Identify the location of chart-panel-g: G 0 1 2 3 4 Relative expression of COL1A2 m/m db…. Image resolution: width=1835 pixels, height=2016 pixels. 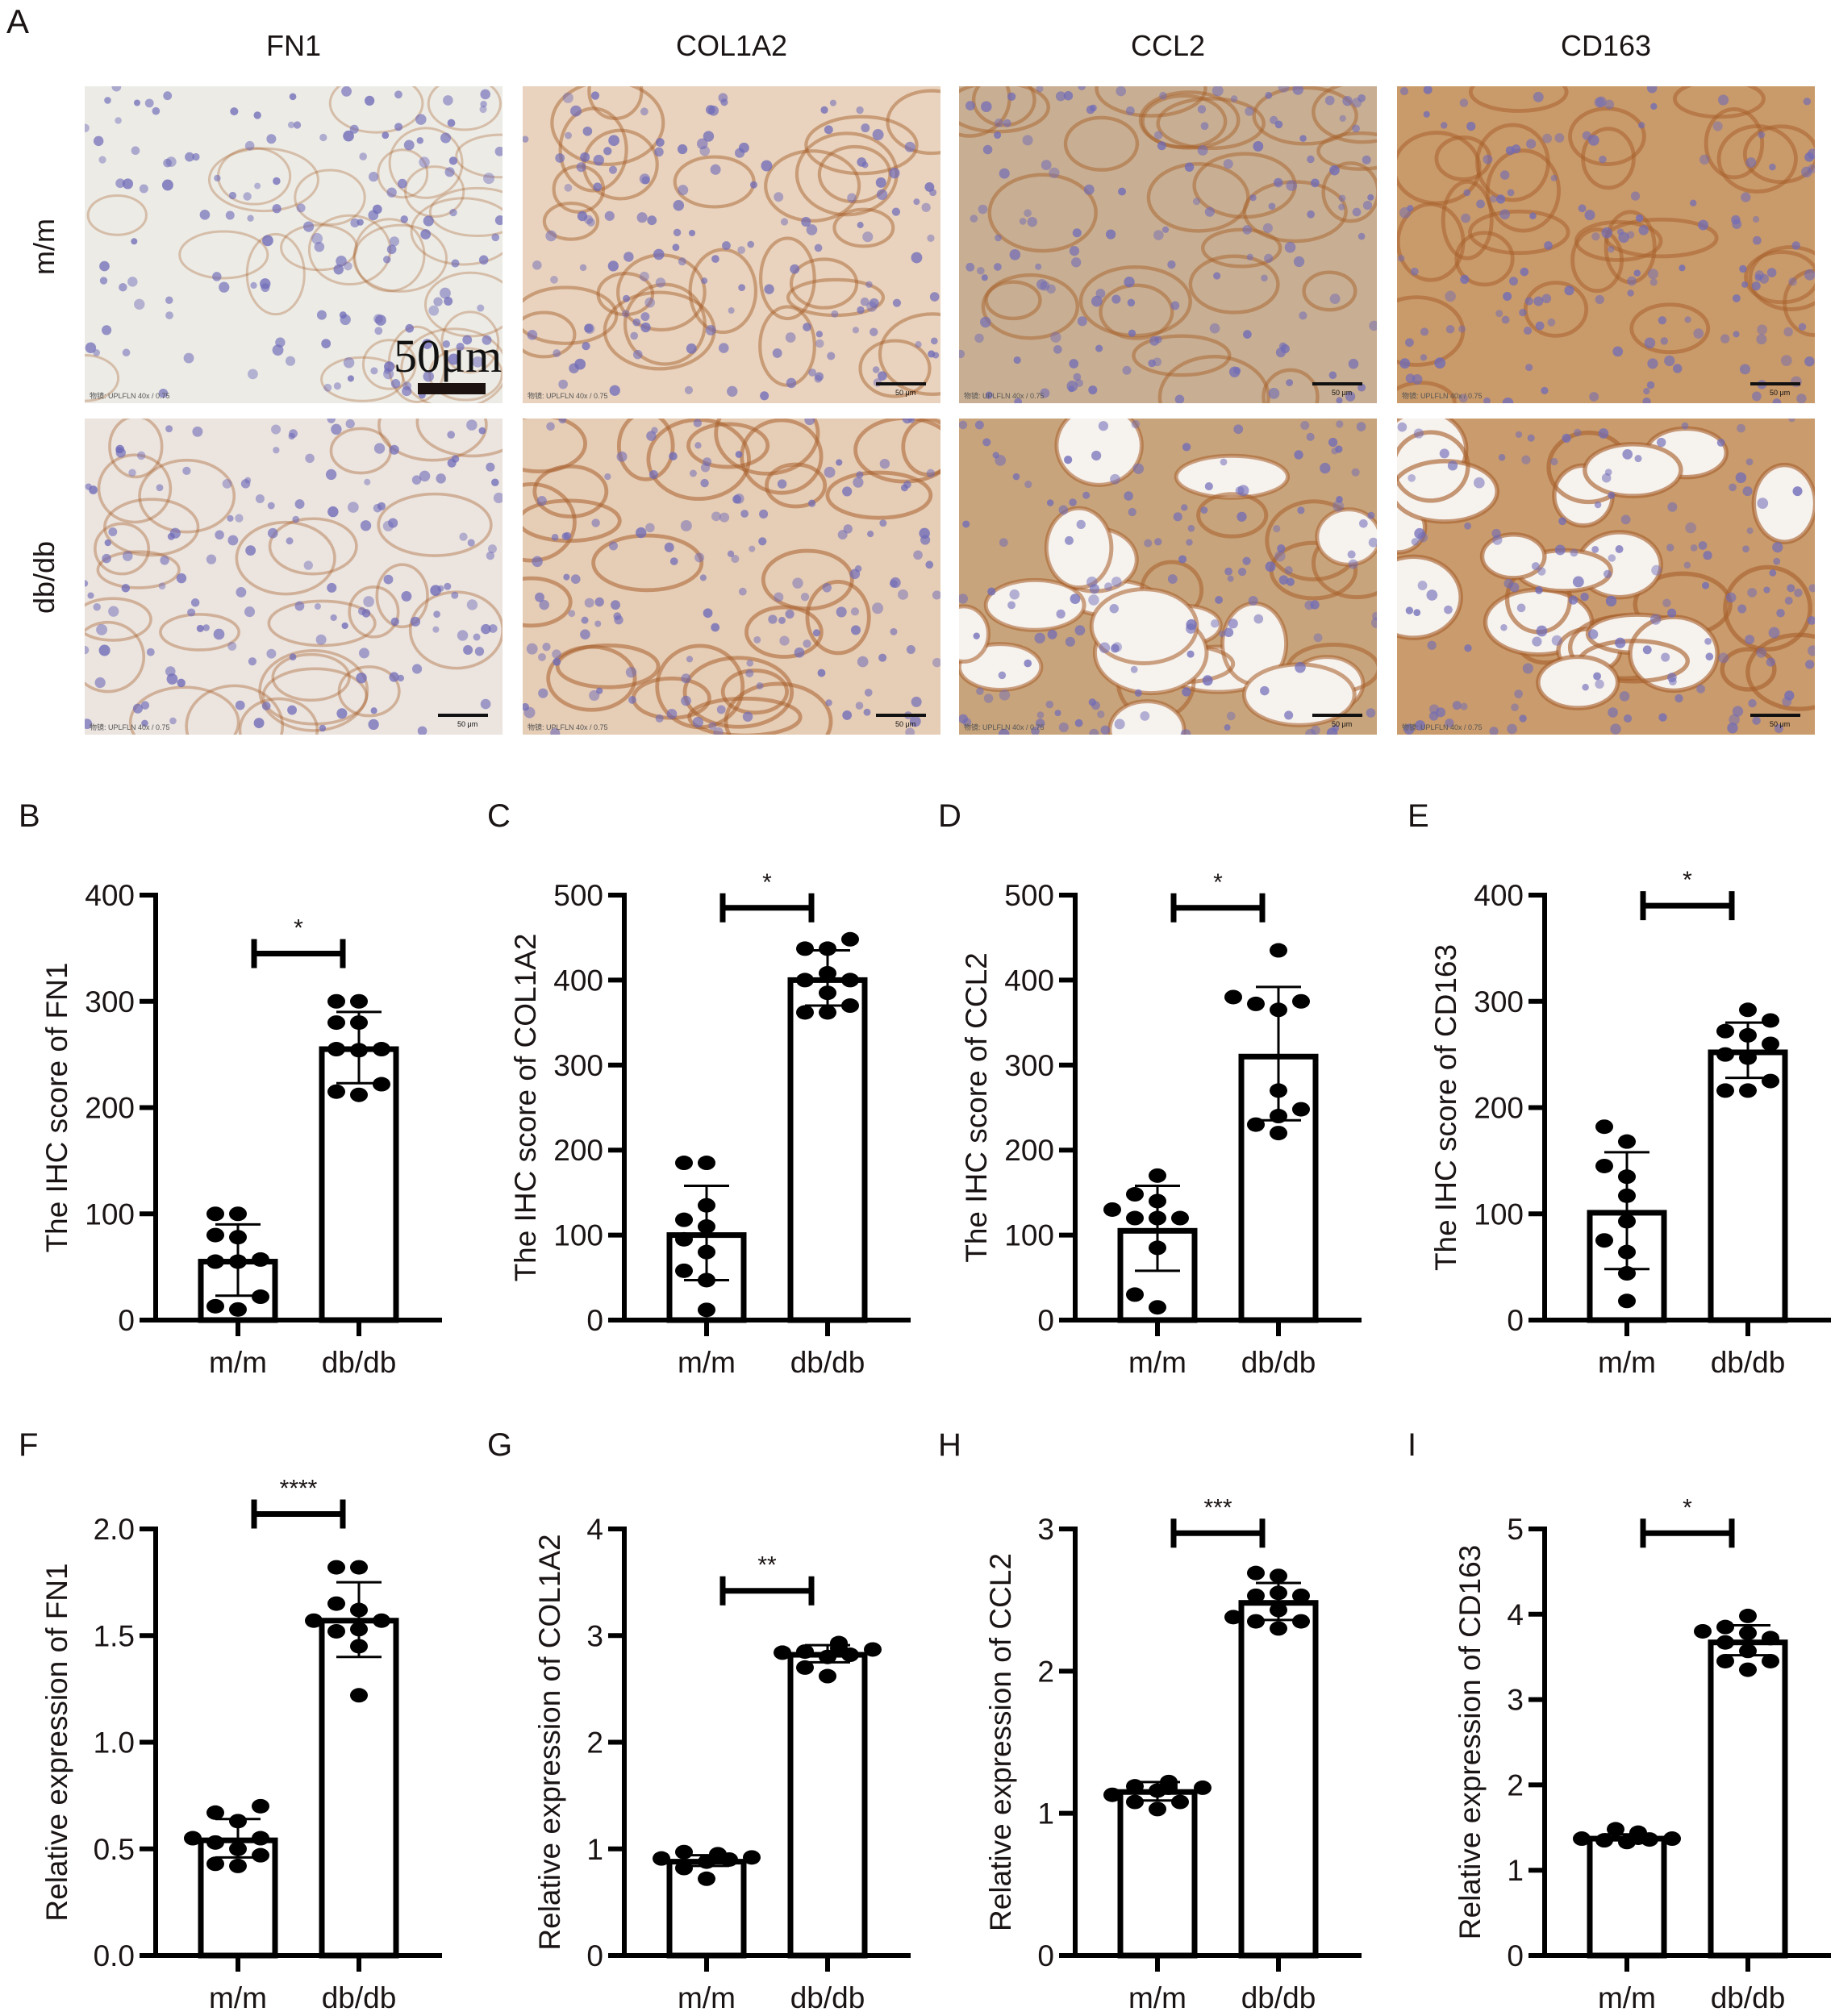
(699, 1720).